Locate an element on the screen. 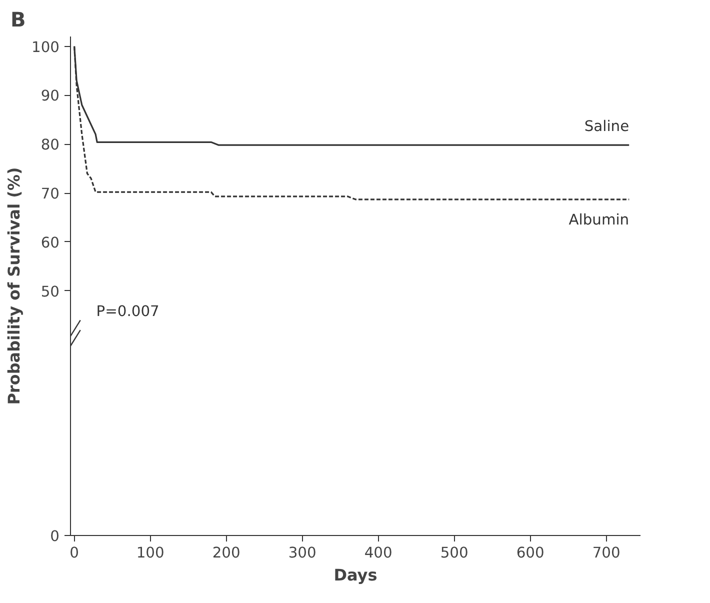  y-tick-label: 100 is located at coordinates (46, 47).